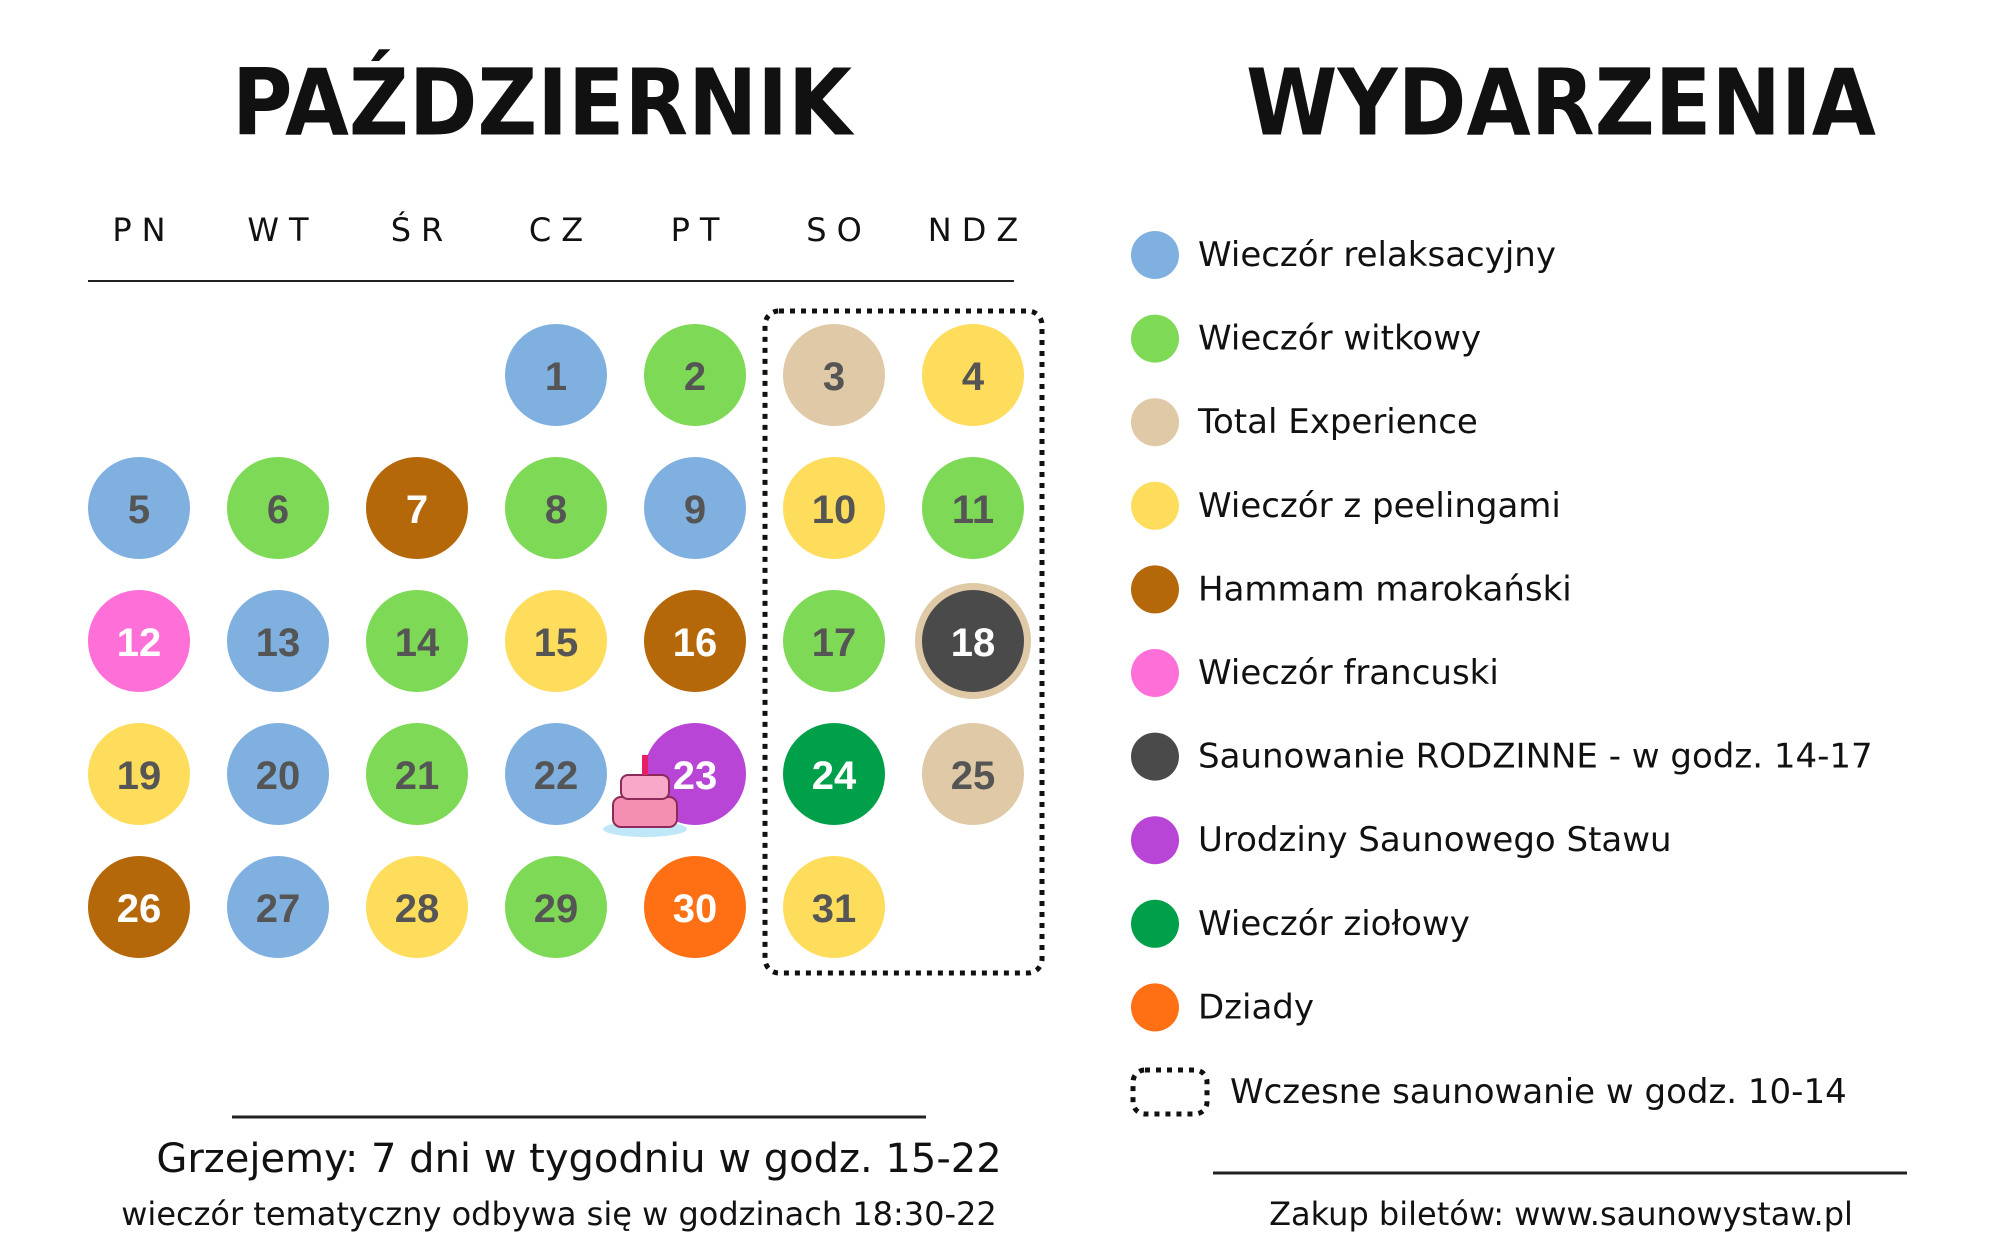 Image resolution: width=2000 pixels, height=1239 pixels. I want to click on legend-label: Hammam marokański, so click(1385, 589).